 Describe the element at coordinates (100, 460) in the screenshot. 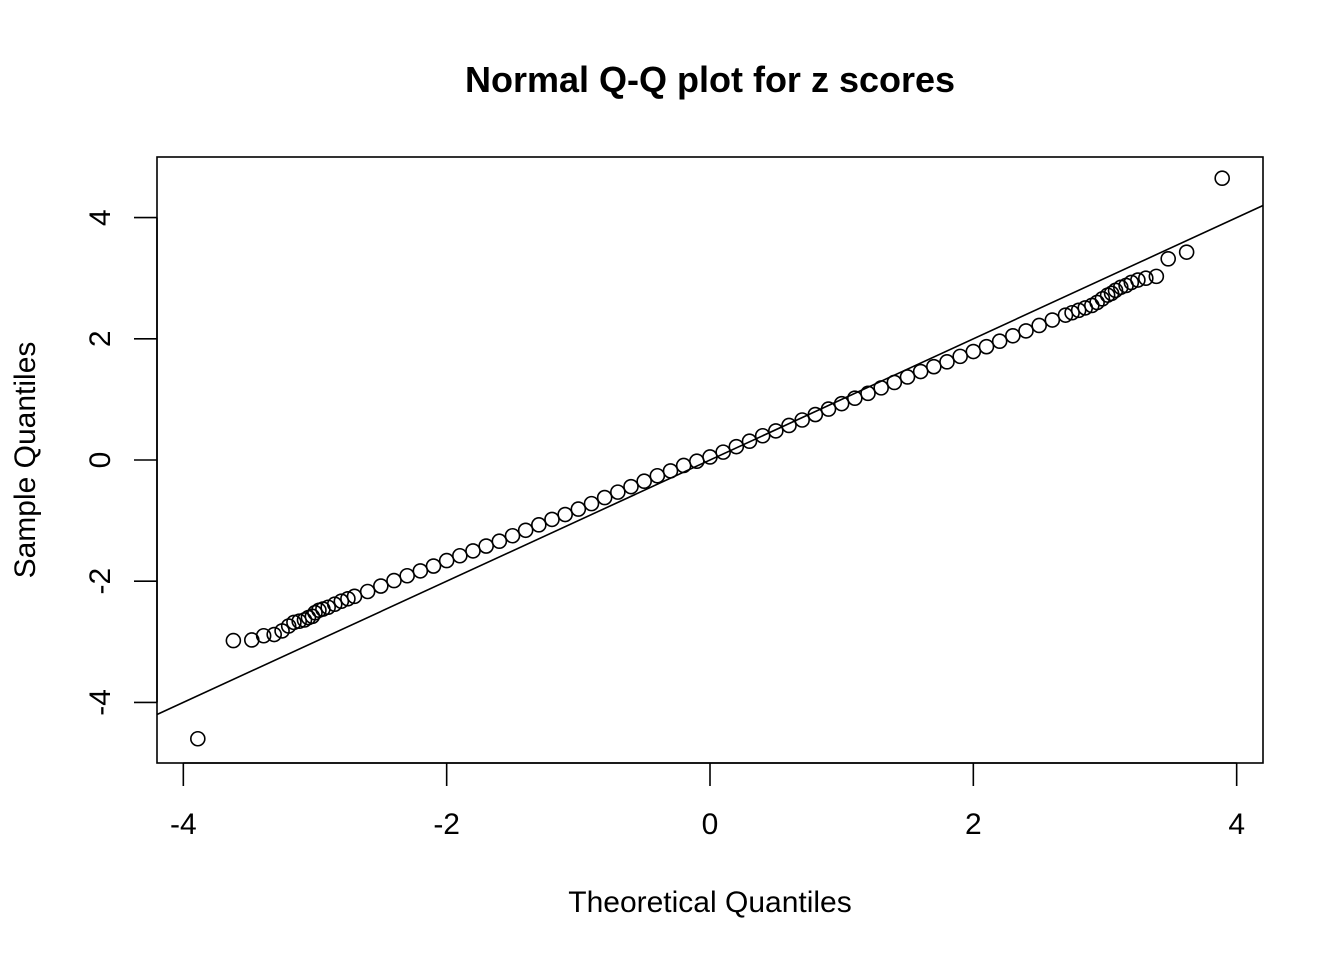

I see `y-tick-label: 0` at that location.